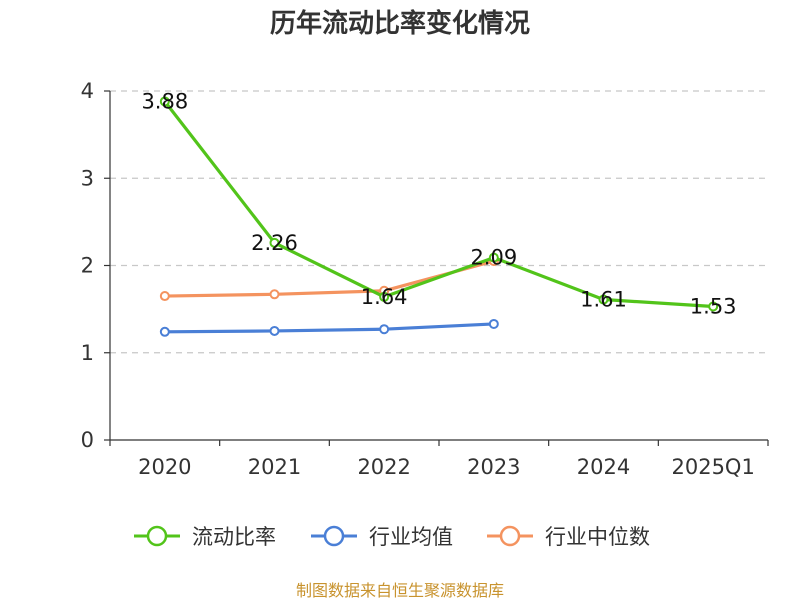 The width and height of the screenshot is (800, 600). I want to click on x-tick-label: 2021, so click(274, 467).